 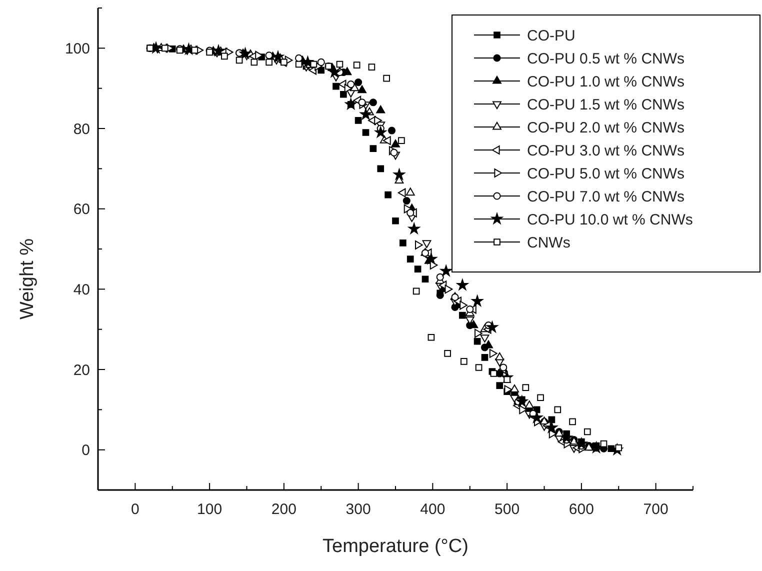 What do you see at coordinates (606, 197) in the screenshot?
I see `legend-label: CO-PU 7.0 wt % CNWs` at bounding box center [606, 197].